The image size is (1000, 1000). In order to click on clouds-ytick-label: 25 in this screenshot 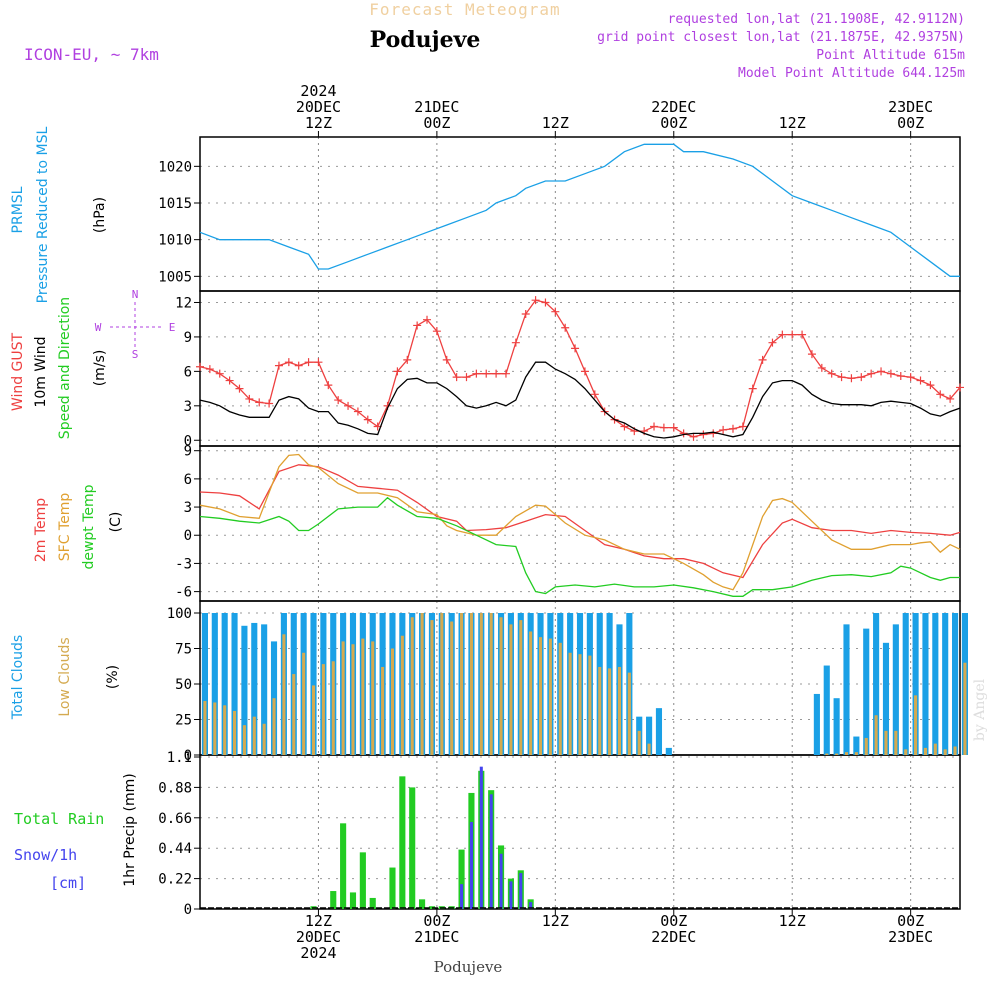, I will do `click(183, 721)`.